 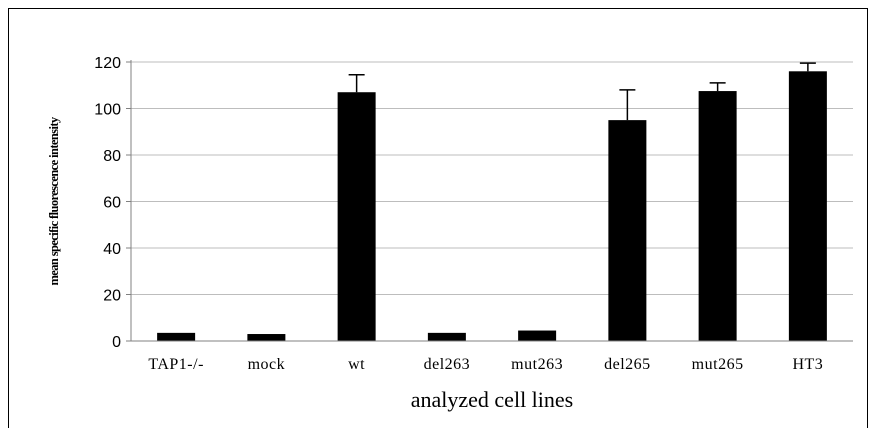 What do you see at coordinates (537, 364) in the screenshot?
I see `x-tick-label: mut263` at bounding box center [537, 364].